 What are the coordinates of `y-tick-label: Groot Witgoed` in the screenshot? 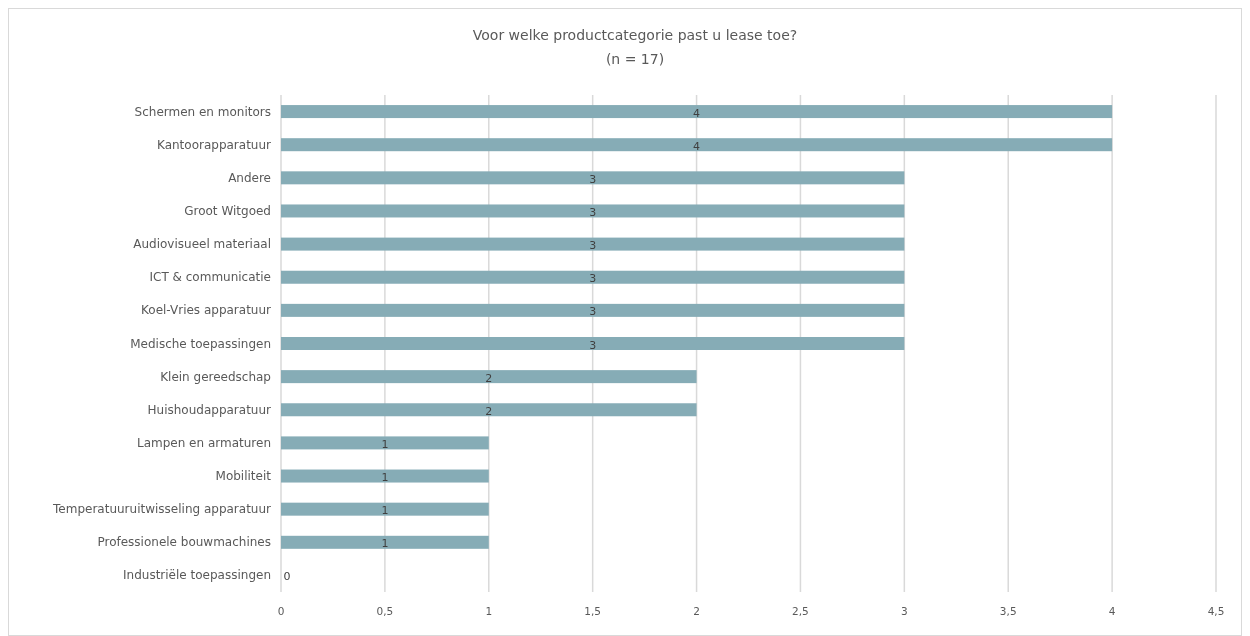 It's located at (227, 210).